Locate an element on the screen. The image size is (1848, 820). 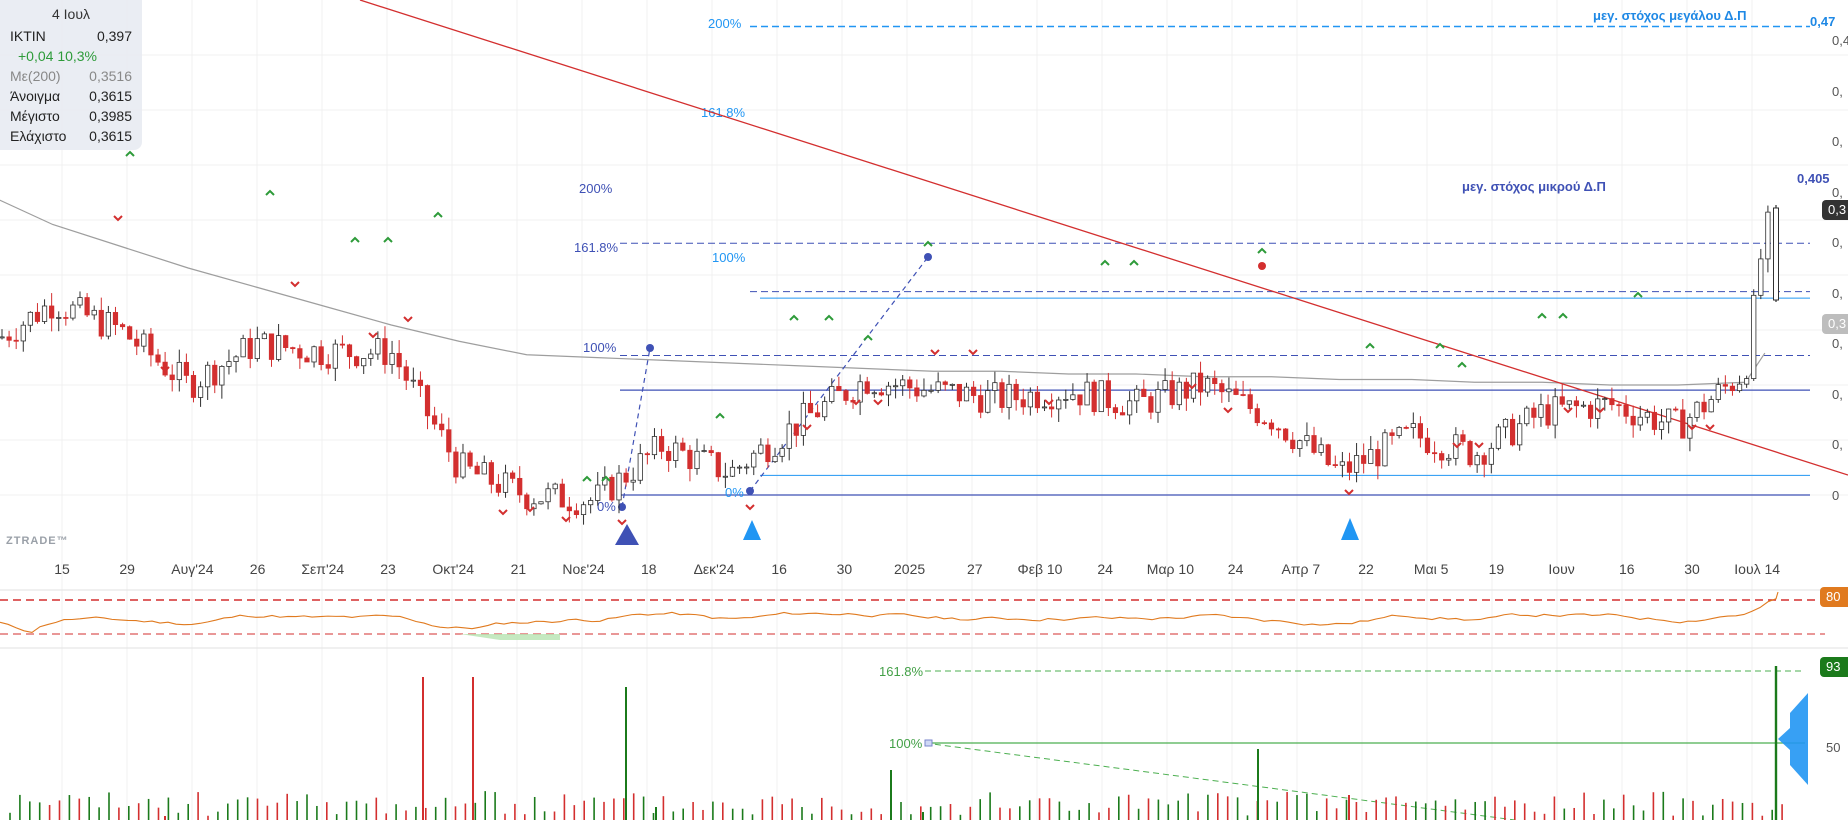
tooltip-ma-value: 0,3516 is located at coordinates (110, 76).